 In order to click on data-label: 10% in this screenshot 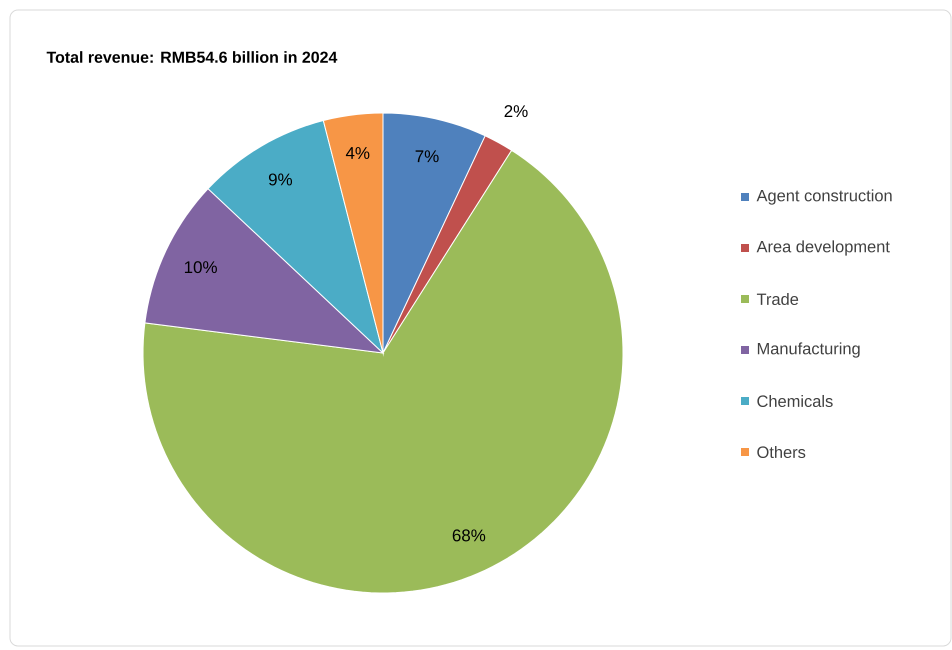, I will do `click(200, 267)`.